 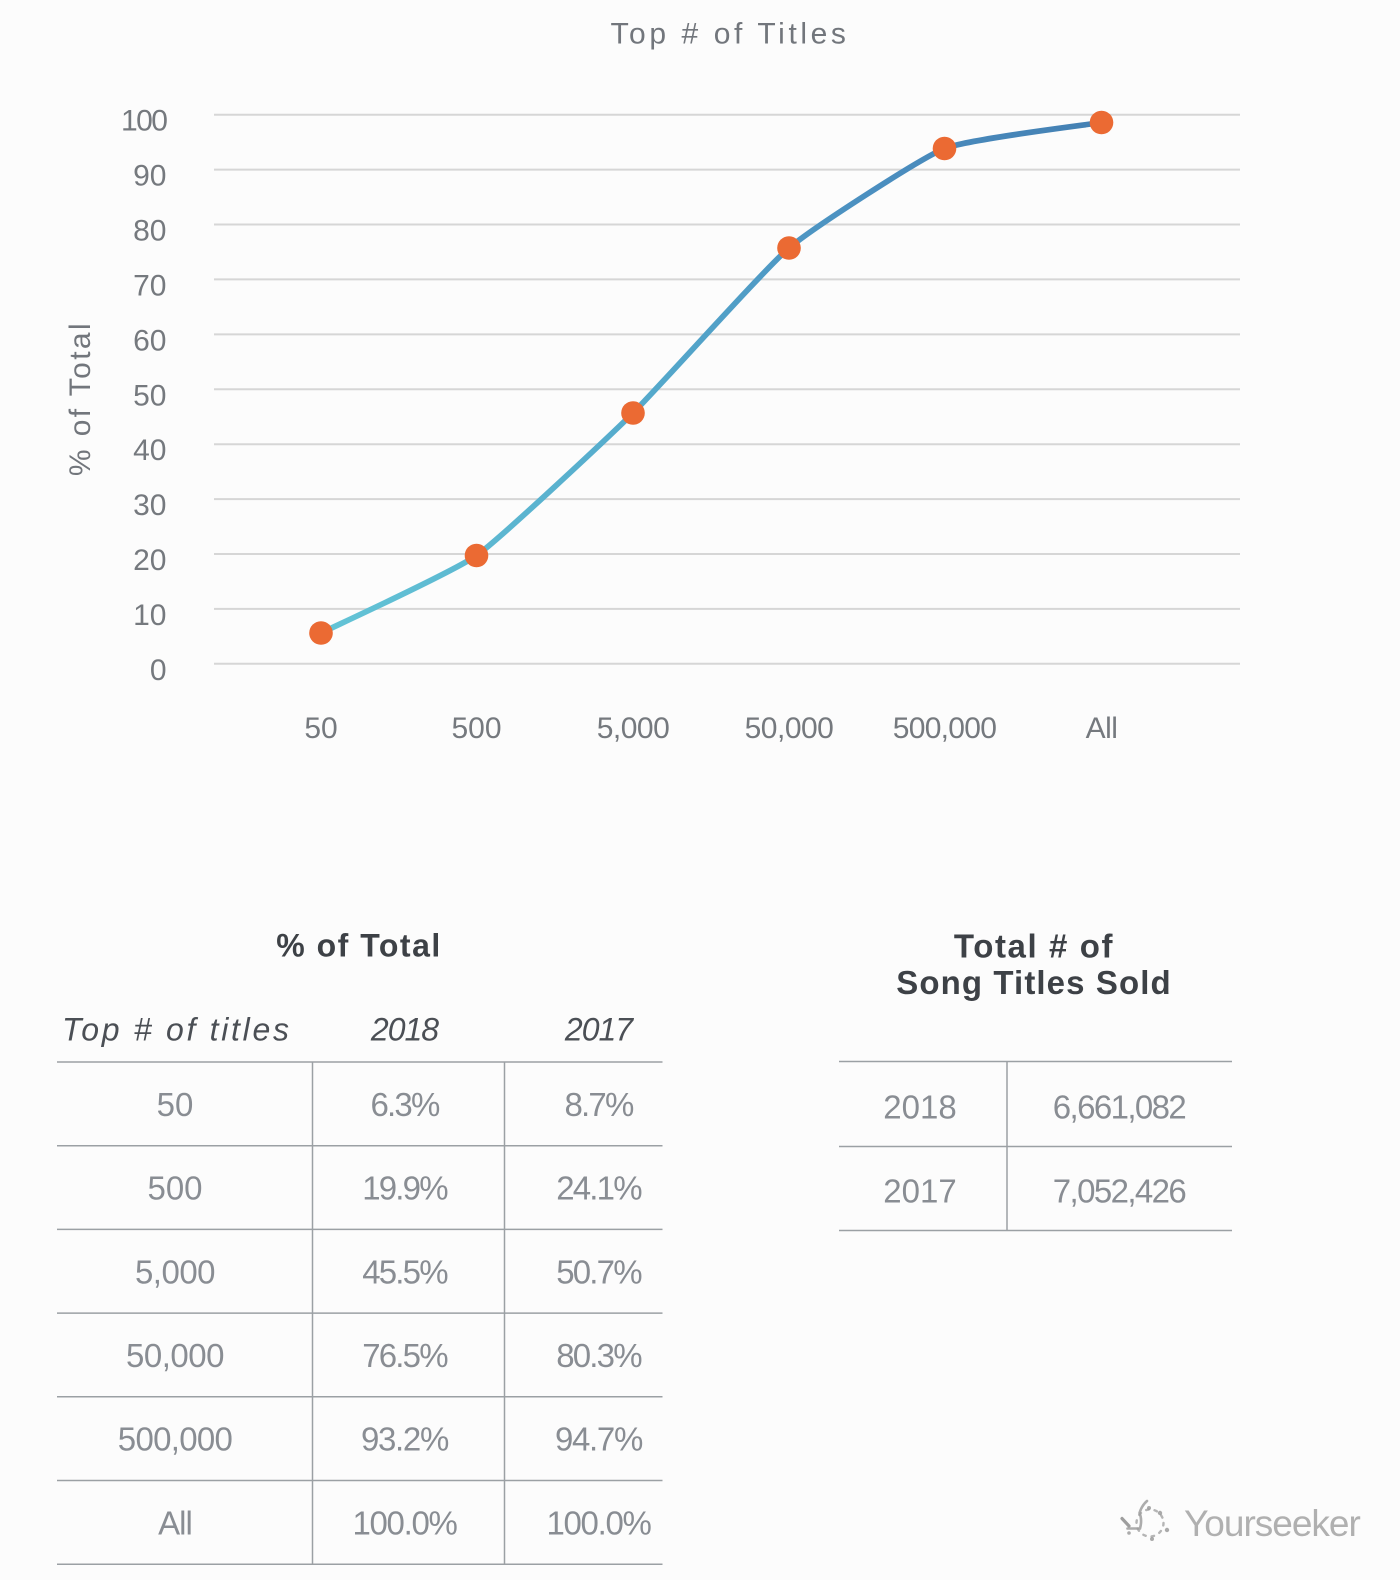 I want to click on svg-text: Top # of Titles, so click(x=729, y=34).